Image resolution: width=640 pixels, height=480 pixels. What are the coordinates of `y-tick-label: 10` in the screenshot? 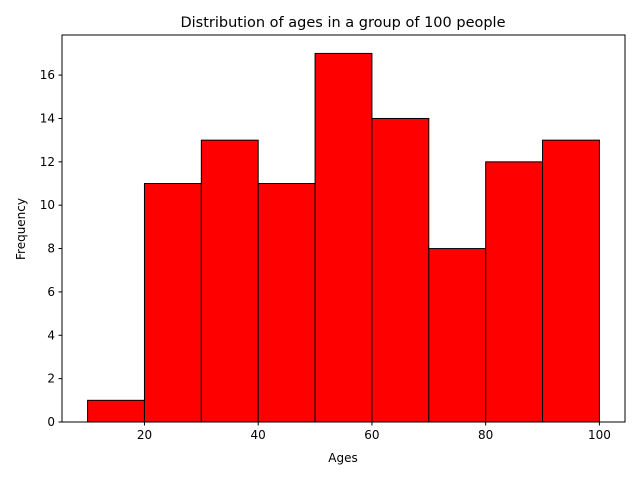 It's located at (47, 205).